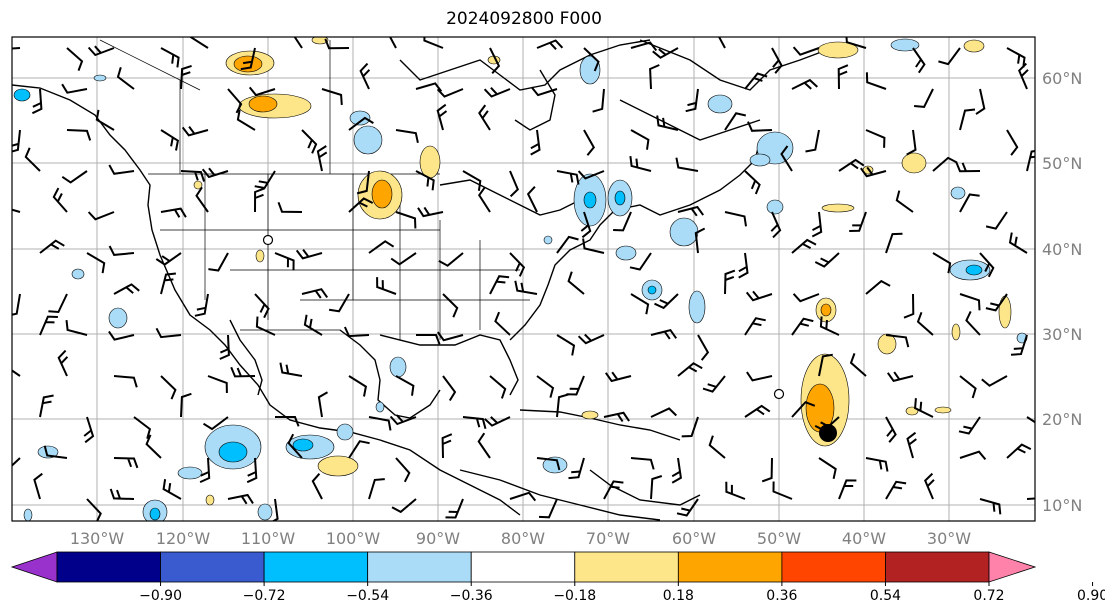 This screenshot has height=615, width=1105. Describe the element at coordinates (885, 596) in the screenshot. I see `colorbar-tick-label: 0.54` at that location.